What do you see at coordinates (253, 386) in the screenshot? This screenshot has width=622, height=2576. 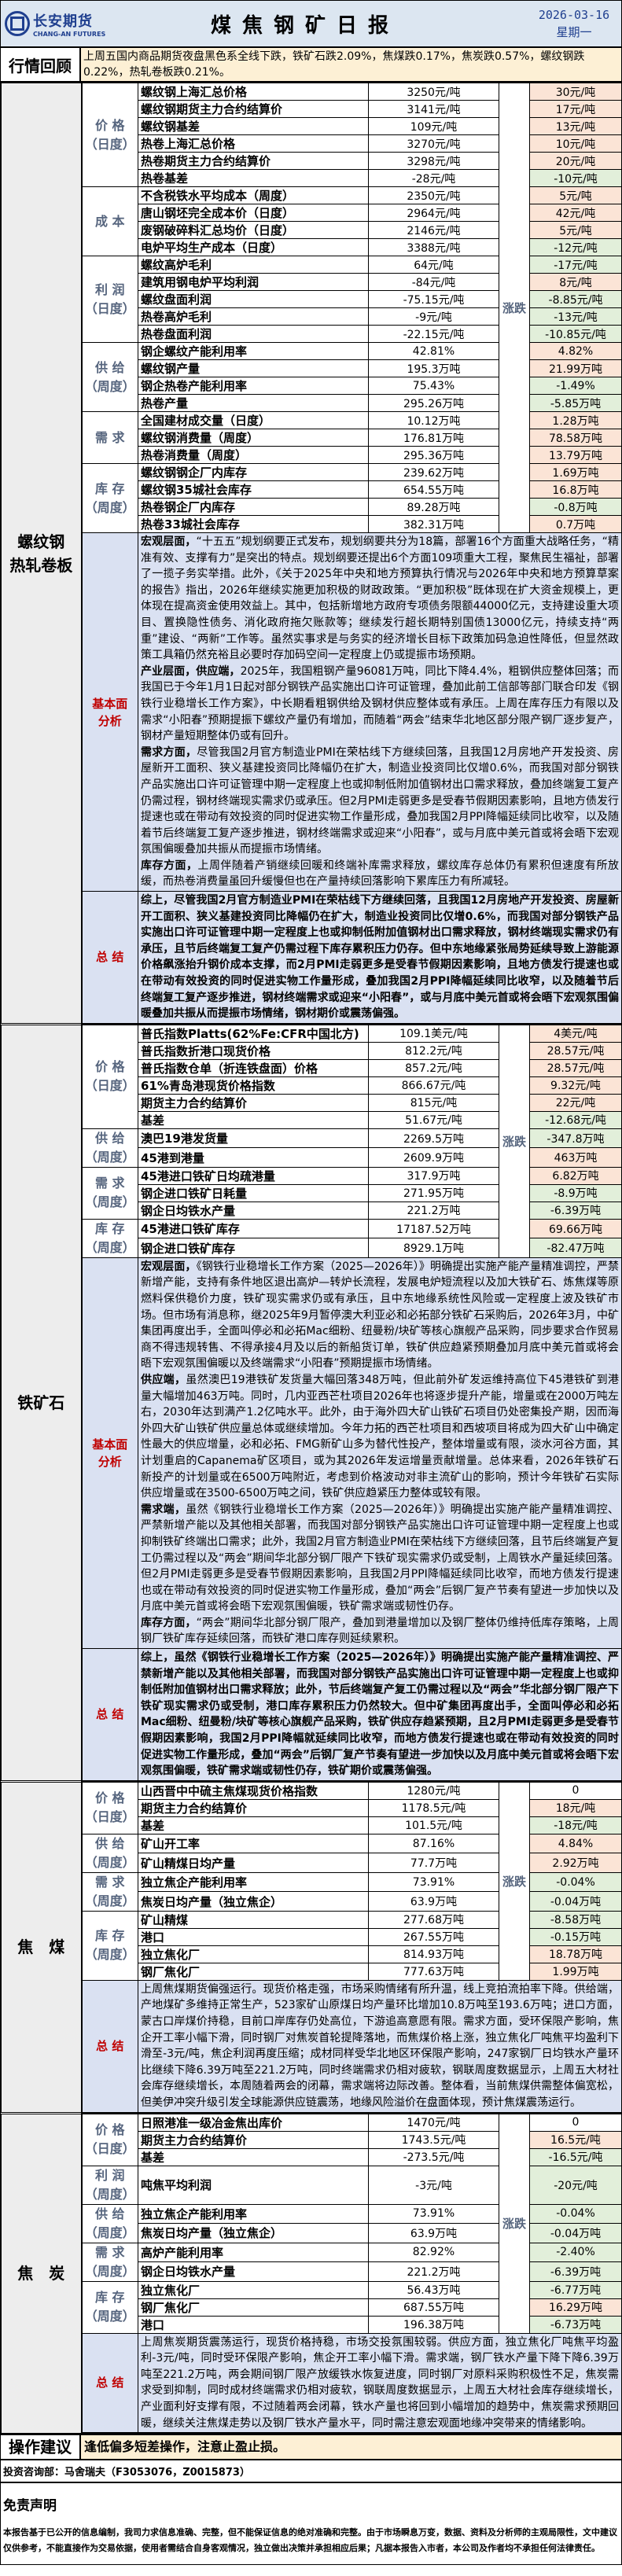 I see `indicator-name: 钢企热卷产能利用率` at bounding box center [253, 386].